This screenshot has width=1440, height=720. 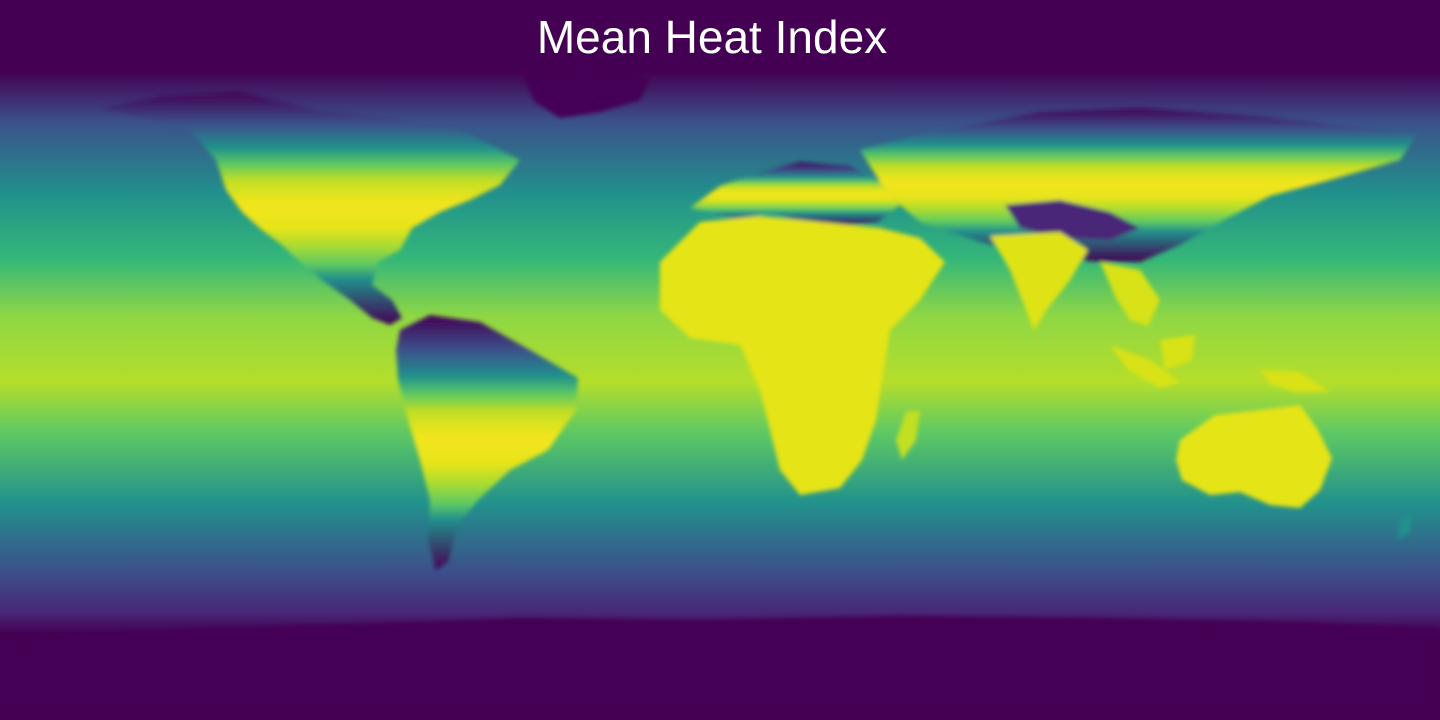 I want to click on land-south-america, so click(x=487, y=442).